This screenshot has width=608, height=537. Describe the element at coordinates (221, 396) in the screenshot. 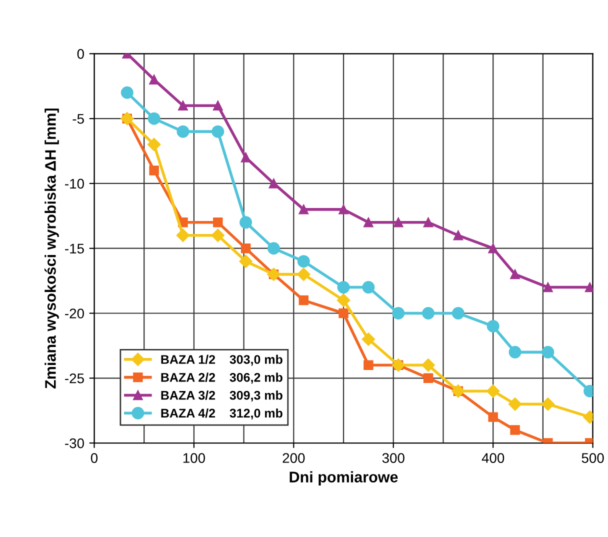

I see `legend-label: BAZA 3/2 309,3 mb` at that location.